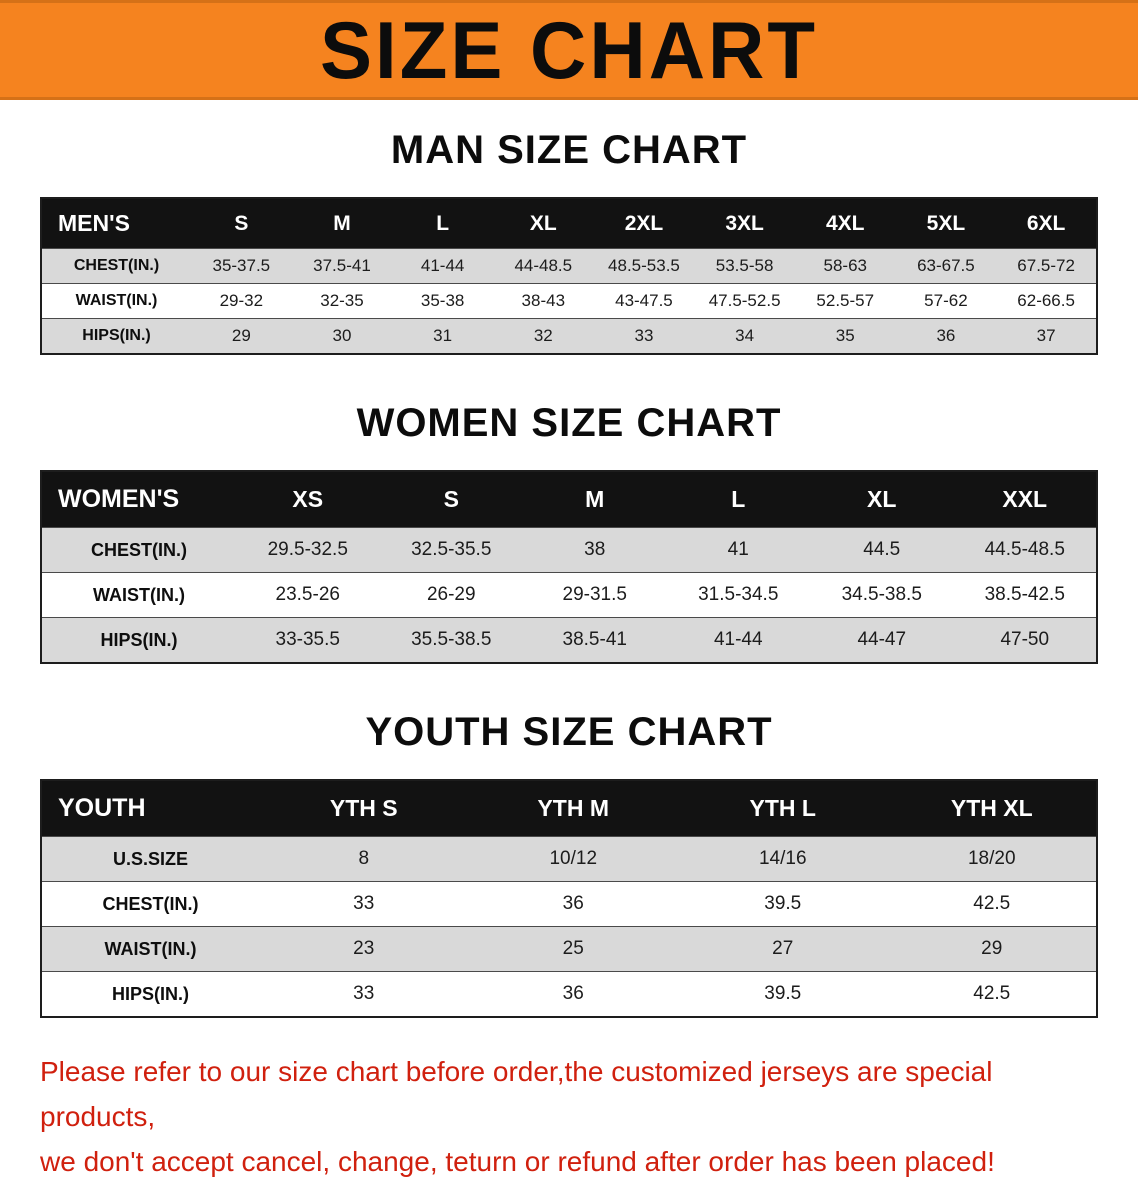  What do you see at coordinates (738, 595) in the screenshot?
I see `size-value: 31.5-34.5` at bounding box center [738, 595].